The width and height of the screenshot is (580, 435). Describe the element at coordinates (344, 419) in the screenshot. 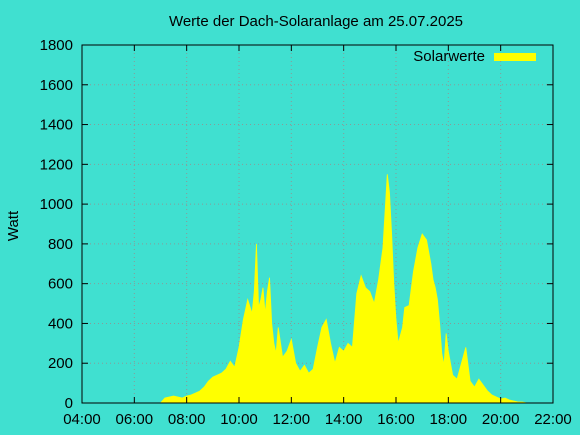

I see `x-tick-label: 14:00` at that location.